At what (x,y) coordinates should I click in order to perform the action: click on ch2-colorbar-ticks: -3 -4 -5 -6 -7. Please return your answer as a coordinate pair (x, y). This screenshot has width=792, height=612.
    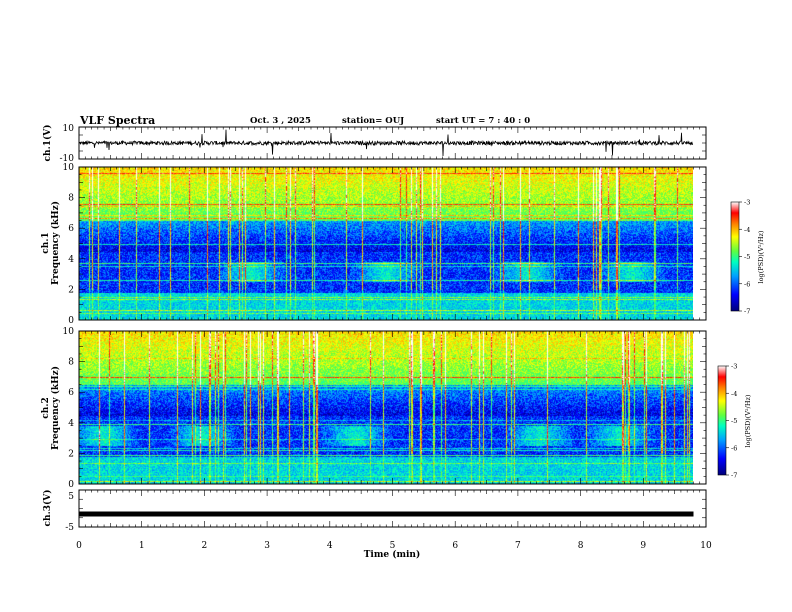
    Looking at the image, I should click on (731, 421).